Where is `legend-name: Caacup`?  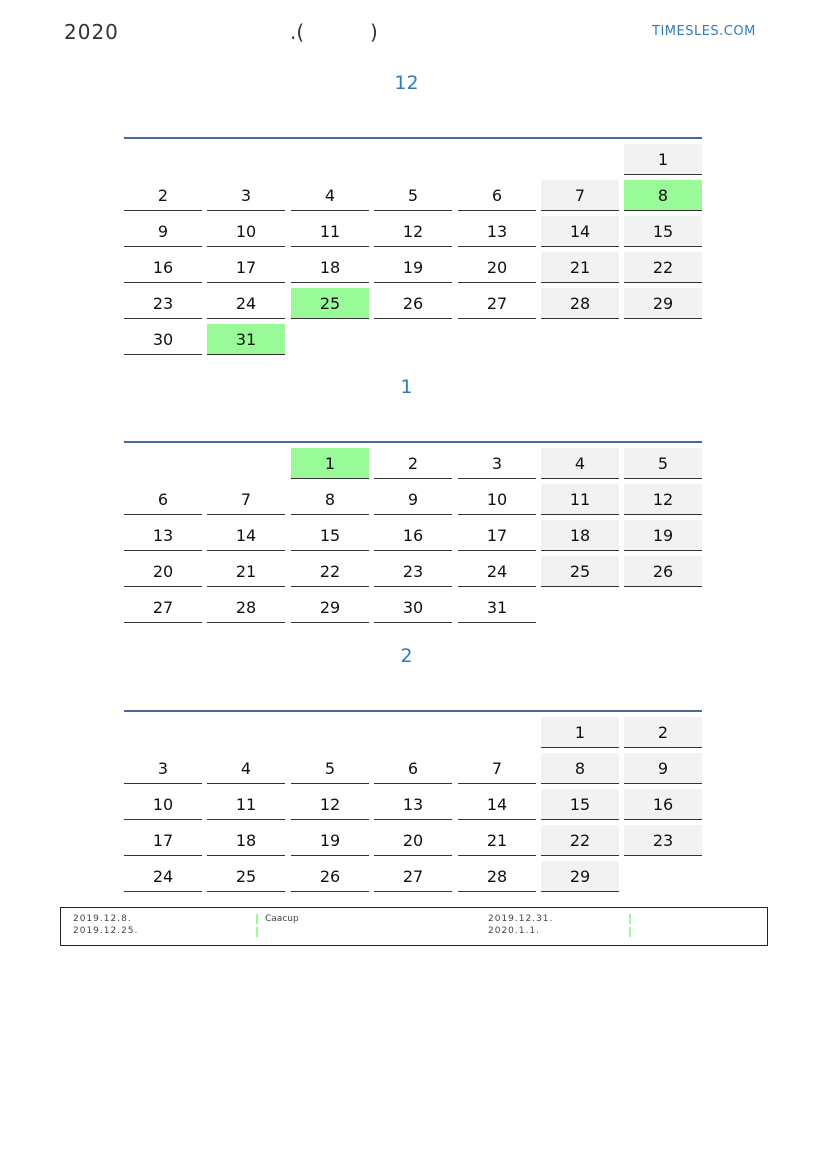
legend-name: Caacup is located at coordinates (282, 919).